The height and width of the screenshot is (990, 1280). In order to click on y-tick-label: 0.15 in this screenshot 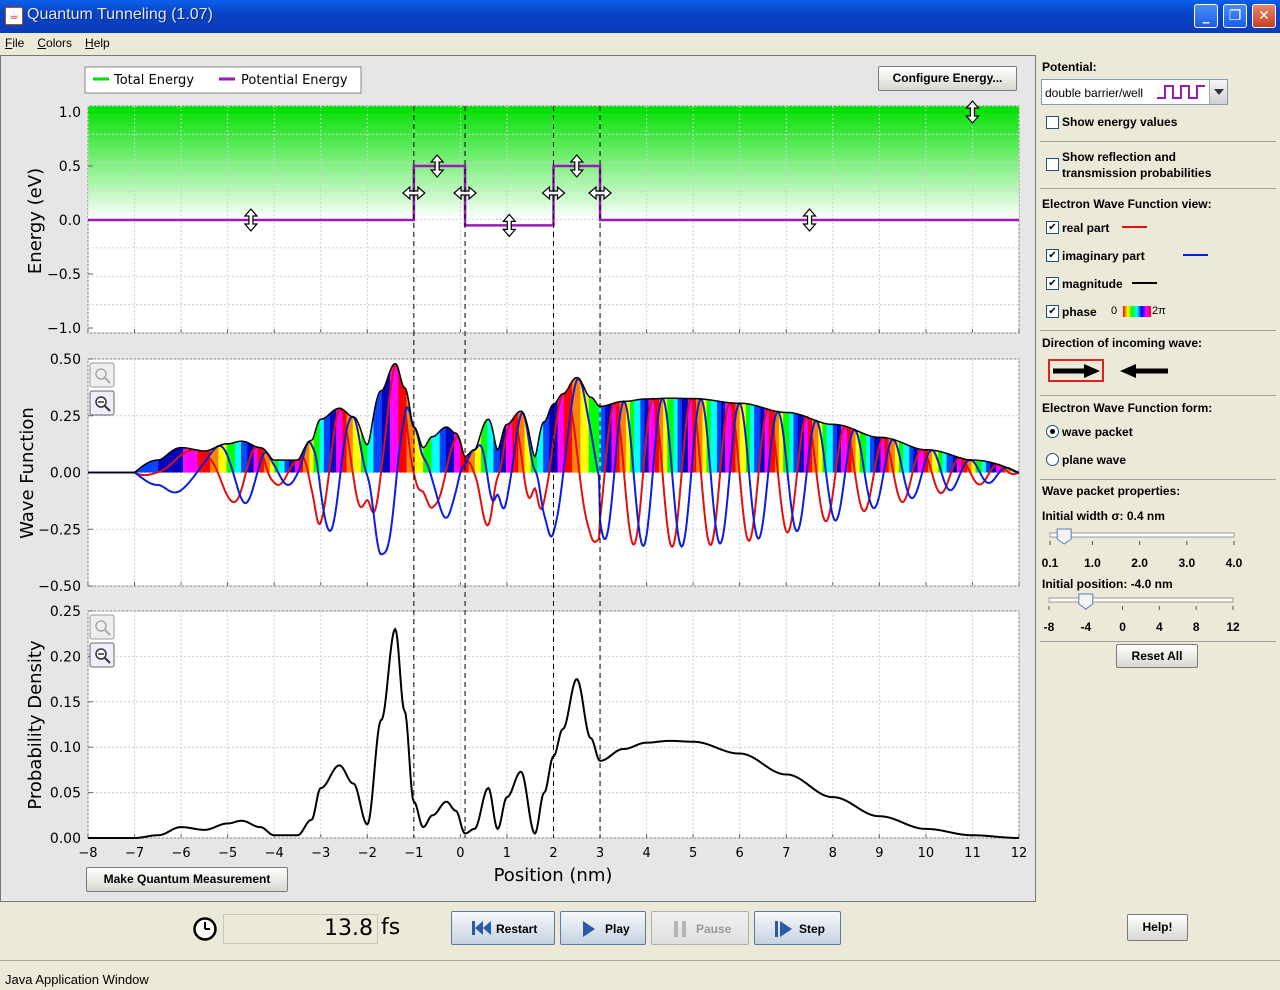, I will do `click(65, 703)`.